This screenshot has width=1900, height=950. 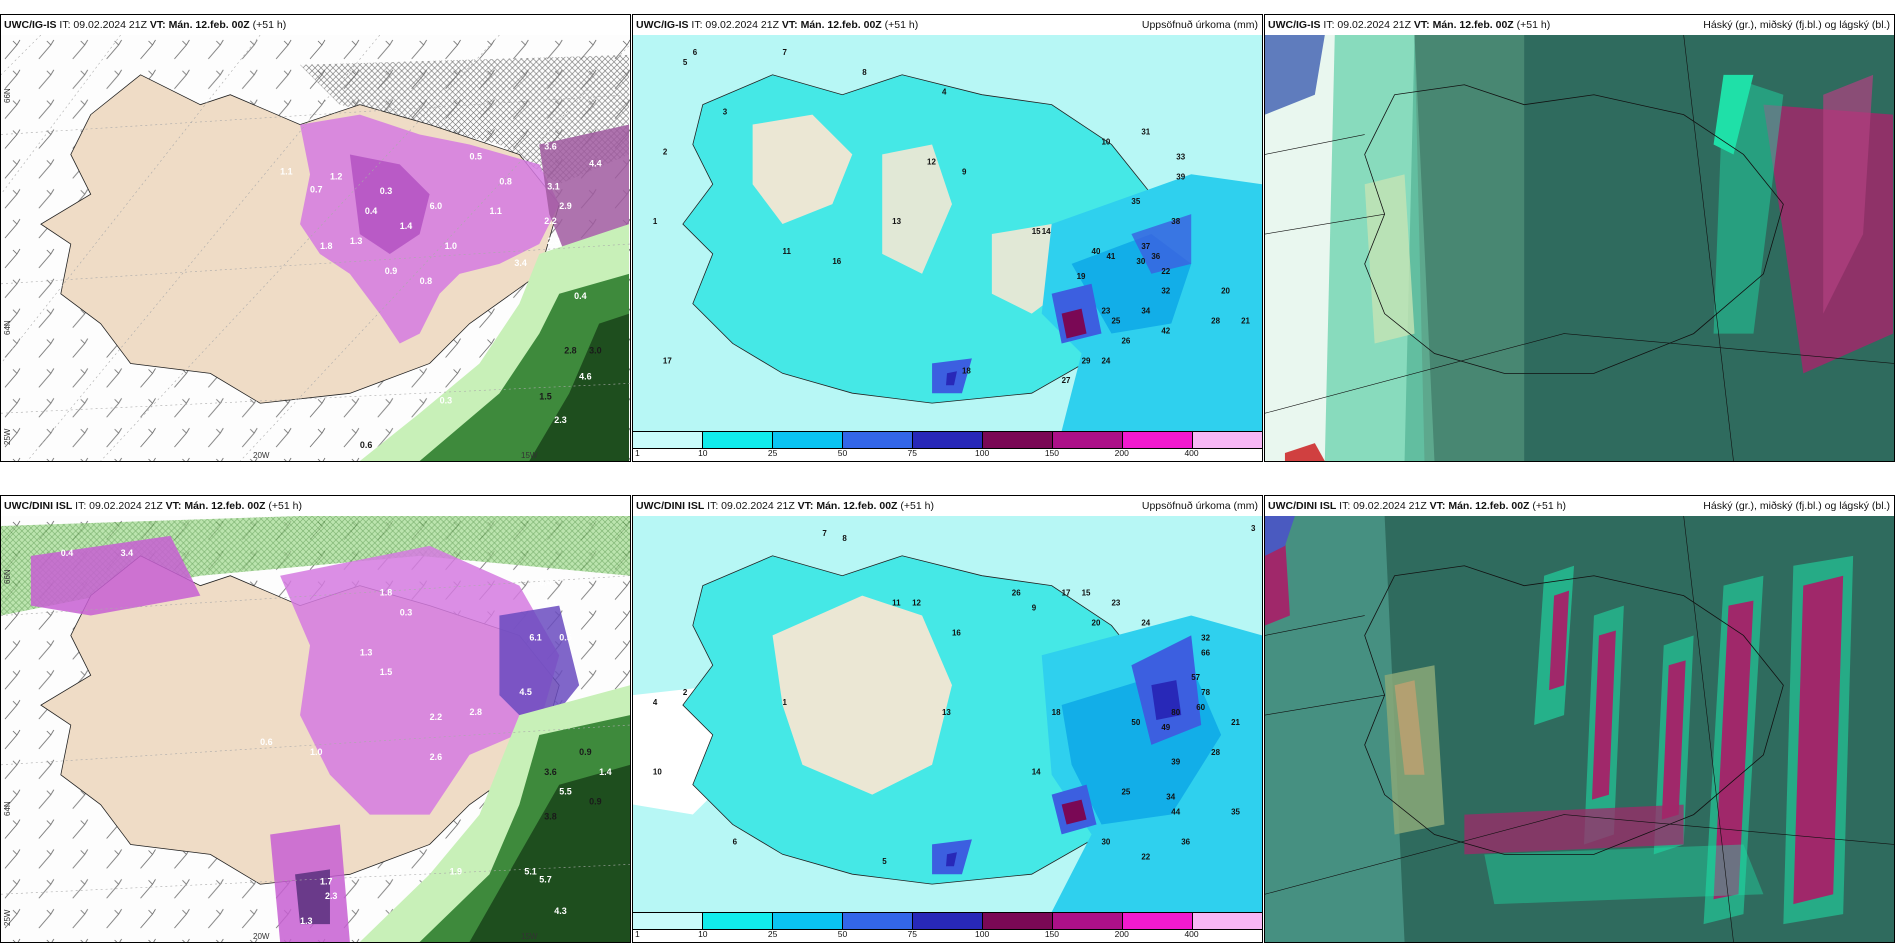 I want to click on svg-text: 2.2, so click(x=436, y=717).